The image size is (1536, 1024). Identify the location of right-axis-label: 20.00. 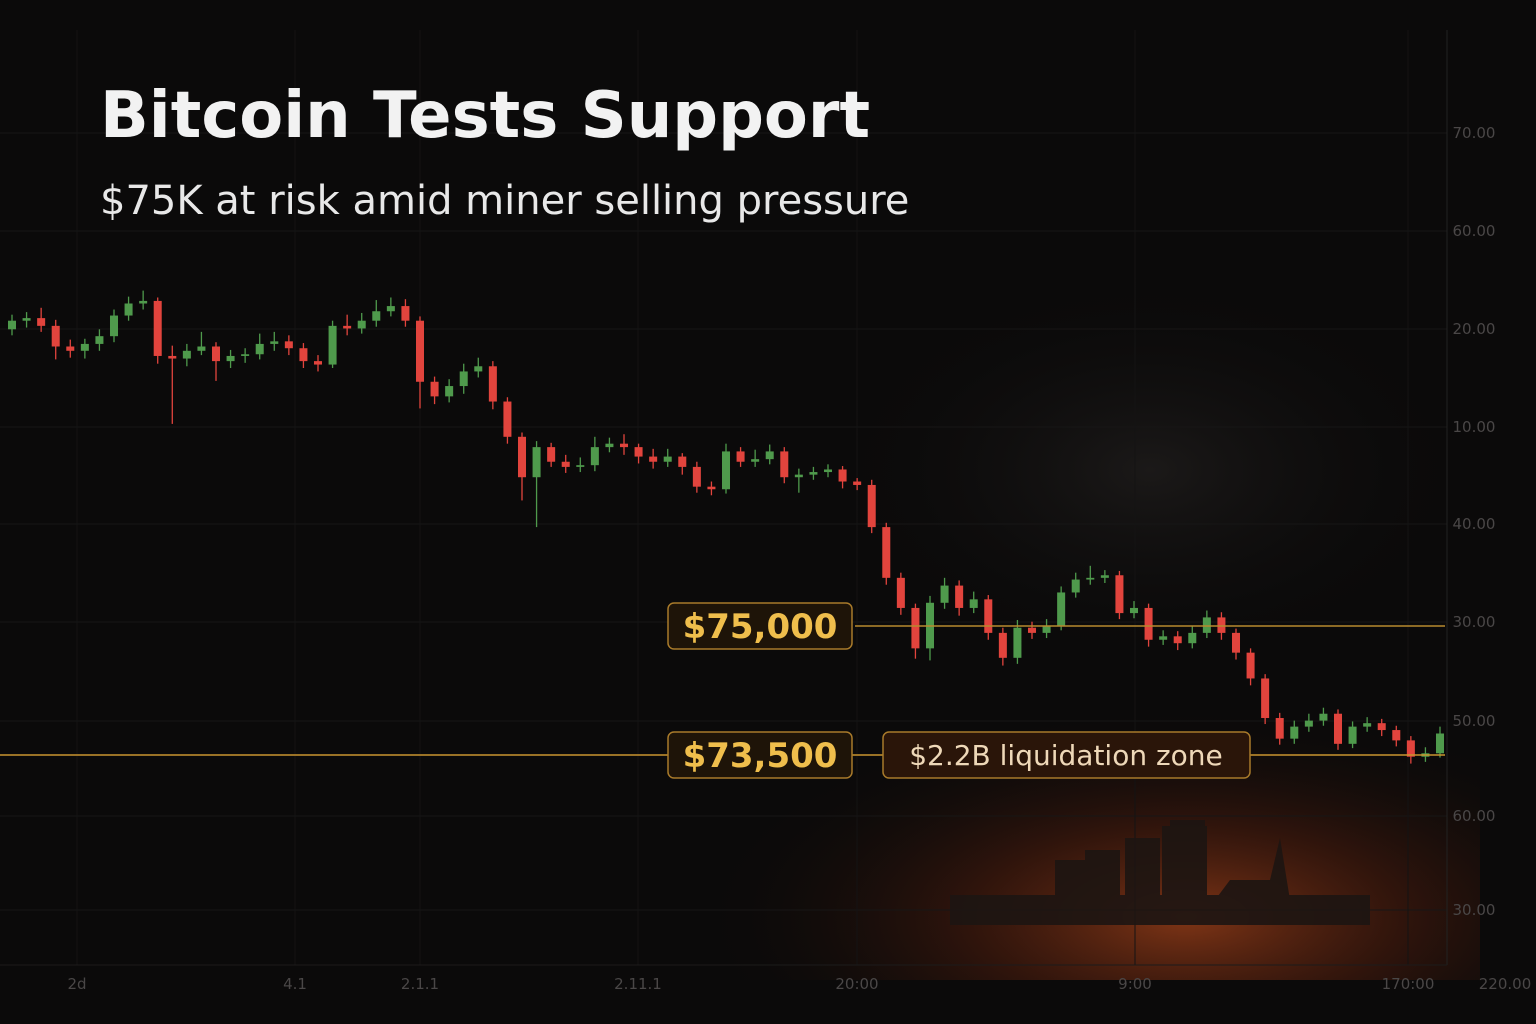
(1474, 329).